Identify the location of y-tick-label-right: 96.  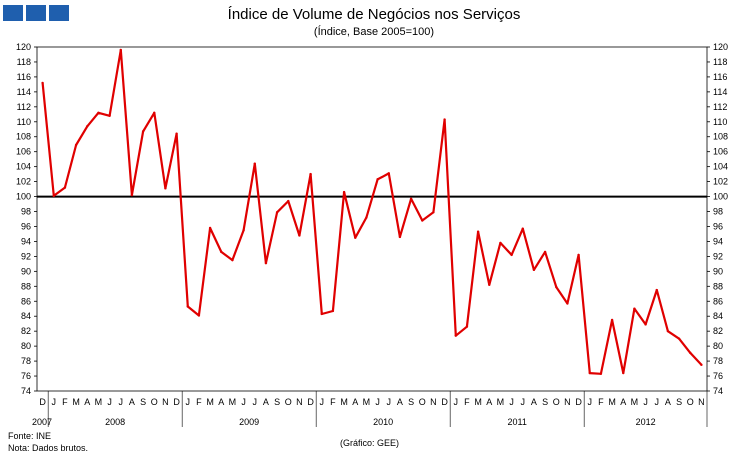
(718, 226).